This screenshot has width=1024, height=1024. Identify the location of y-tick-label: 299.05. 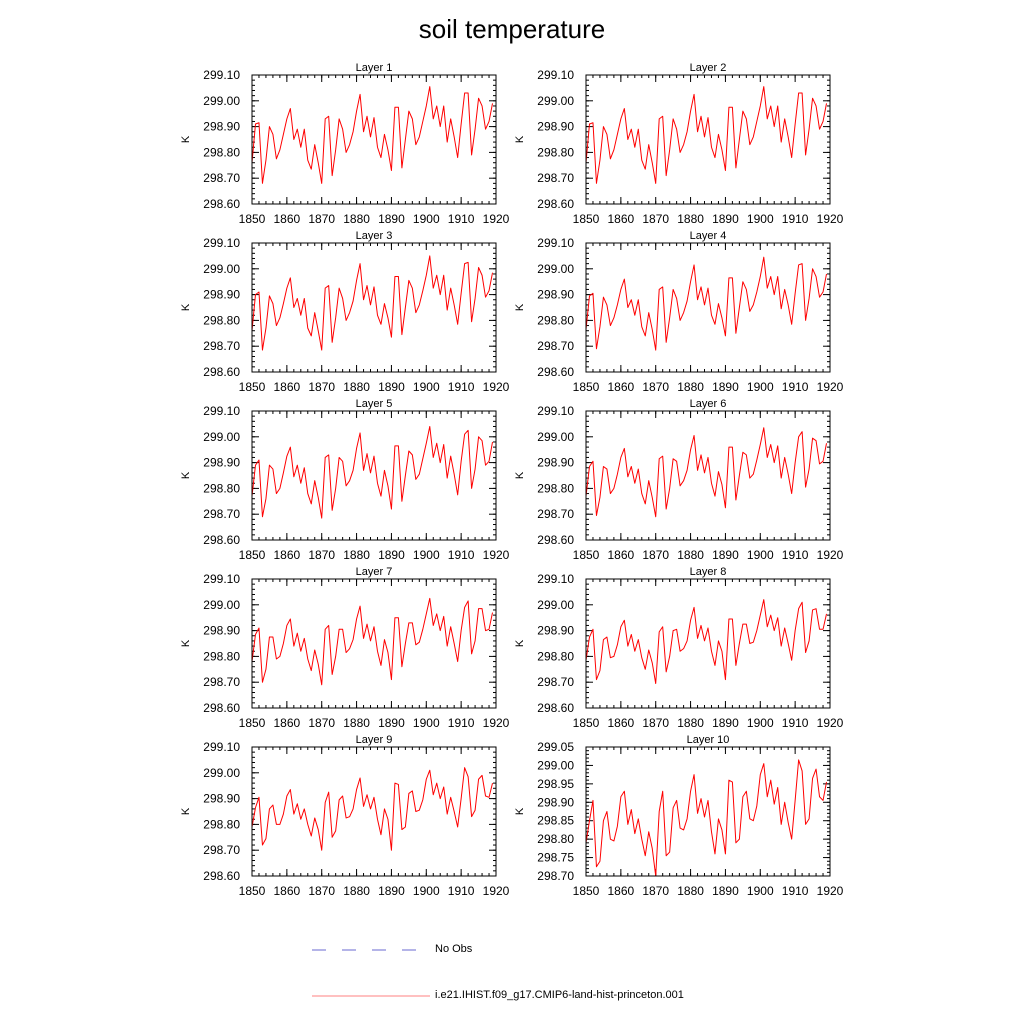
(555, 747).